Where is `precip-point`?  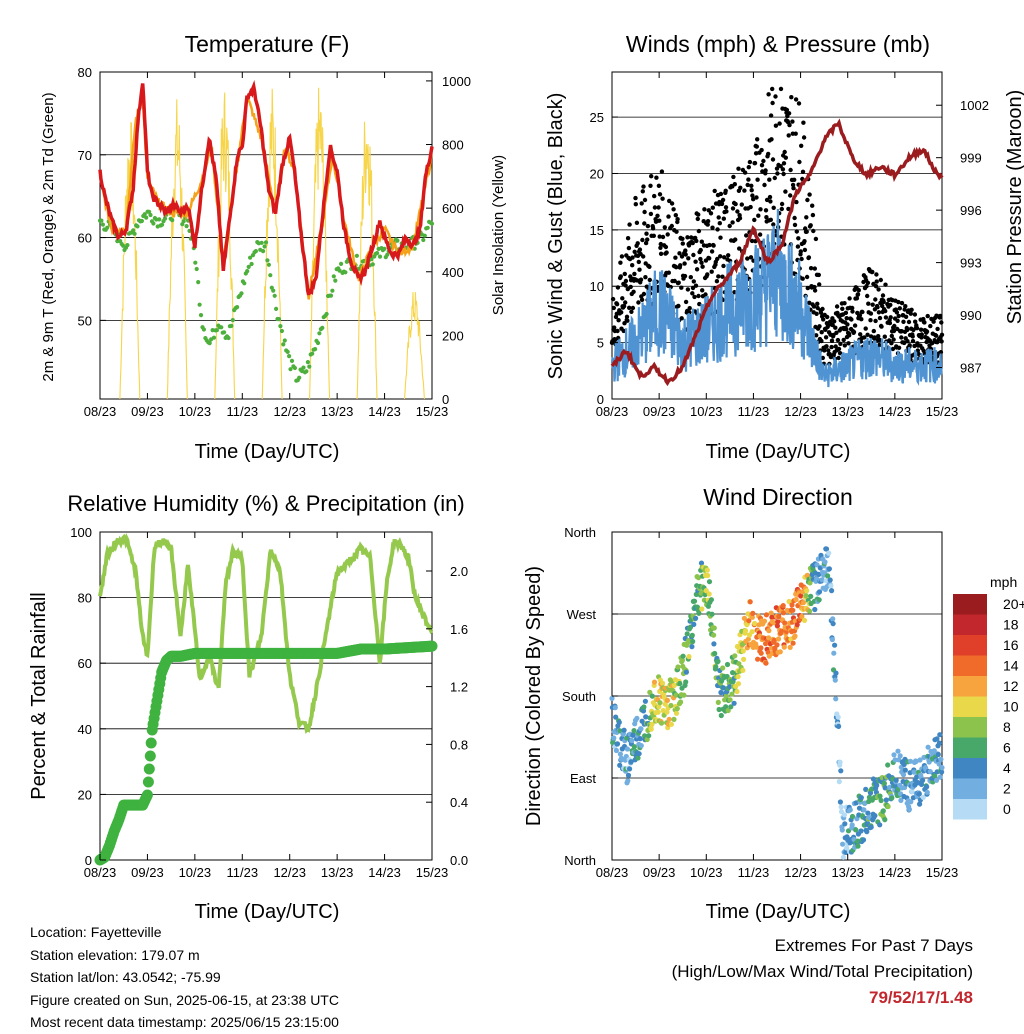 precip-point is located at coordinates (432, 646).